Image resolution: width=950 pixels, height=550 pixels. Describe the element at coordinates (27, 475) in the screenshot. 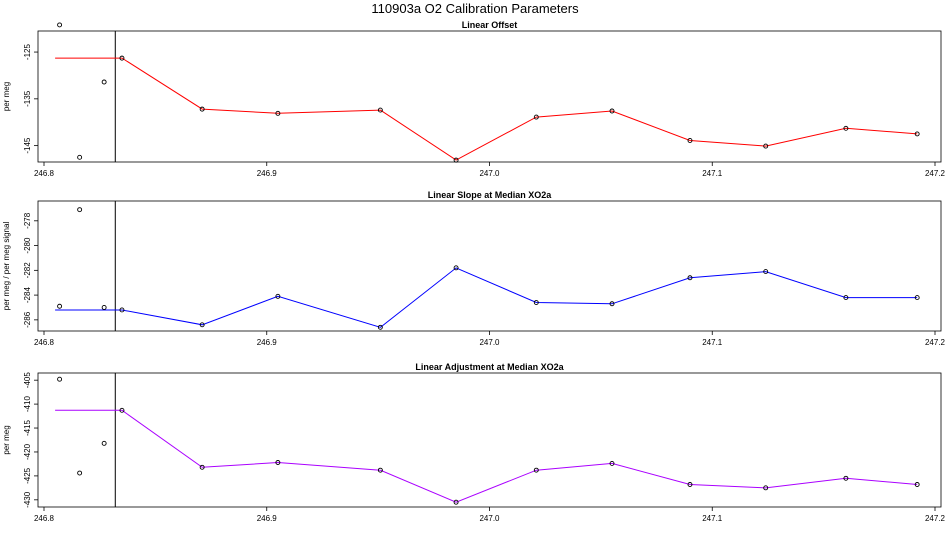

I see `y-tick-label: -425` at that location.